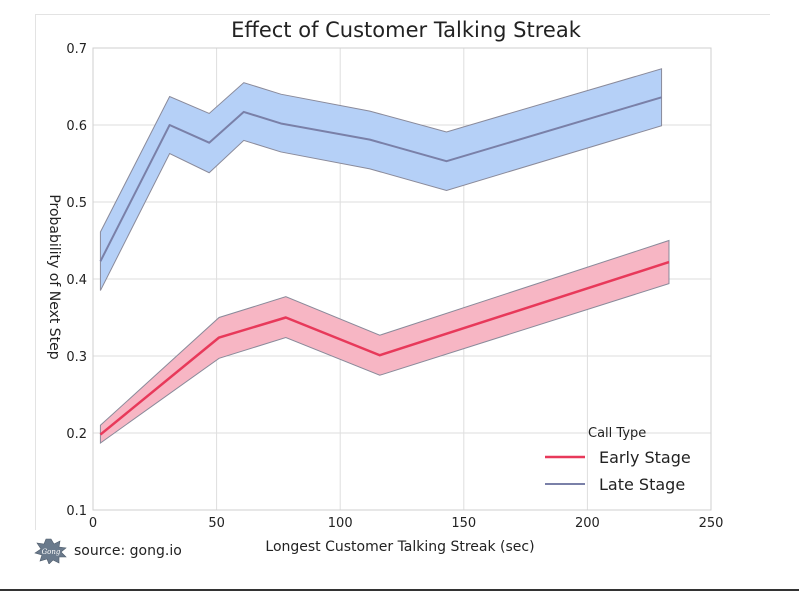  What do you see at coordinates (711, 523) in the screenshot?
I see `x-tick-label: 250` at bounding box center [711, 523].